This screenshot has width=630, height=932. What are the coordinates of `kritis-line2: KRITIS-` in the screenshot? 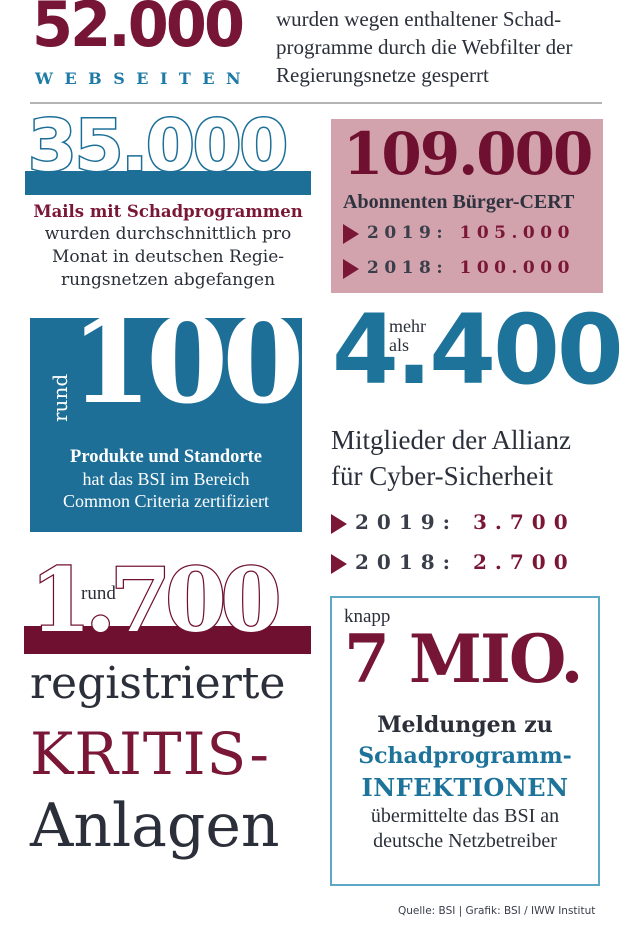 It's located at (150, 754).